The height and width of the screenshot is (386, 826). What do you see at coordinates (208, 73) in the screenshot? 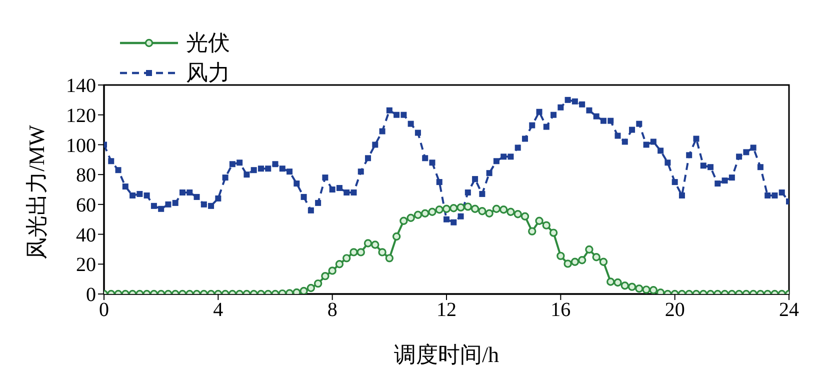
I see `legend-label: 风力` at bounding box center [208, 73].